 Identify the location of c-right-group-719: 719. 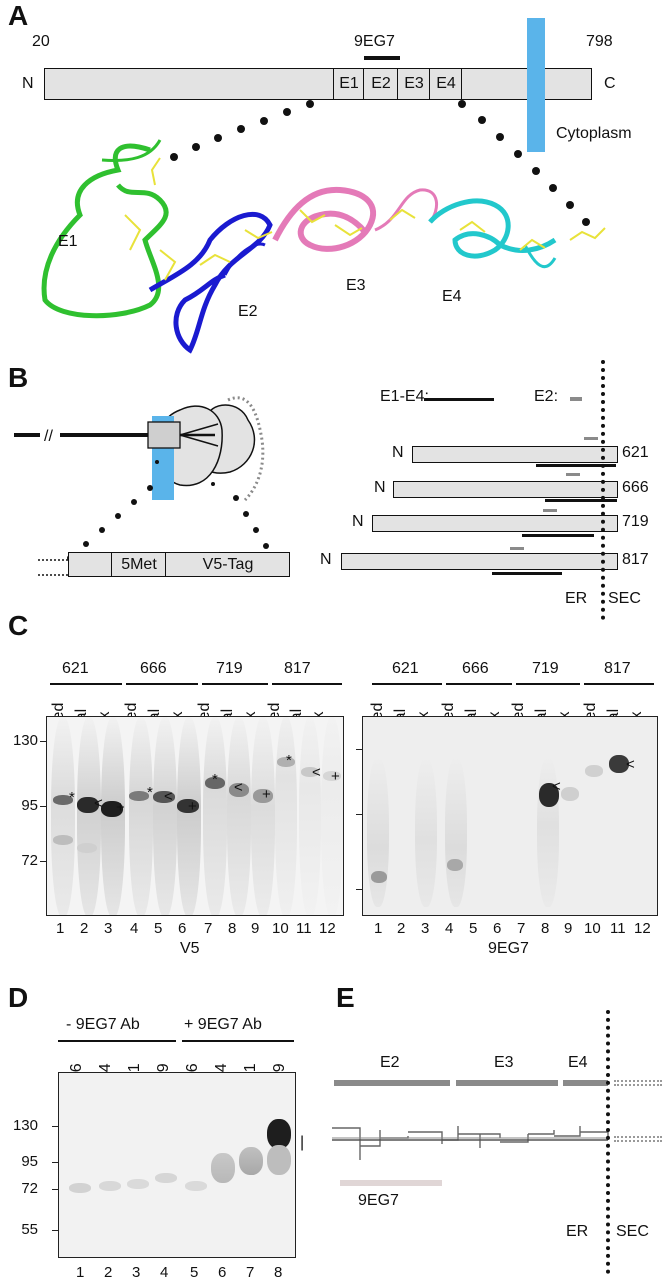
(545, 668).